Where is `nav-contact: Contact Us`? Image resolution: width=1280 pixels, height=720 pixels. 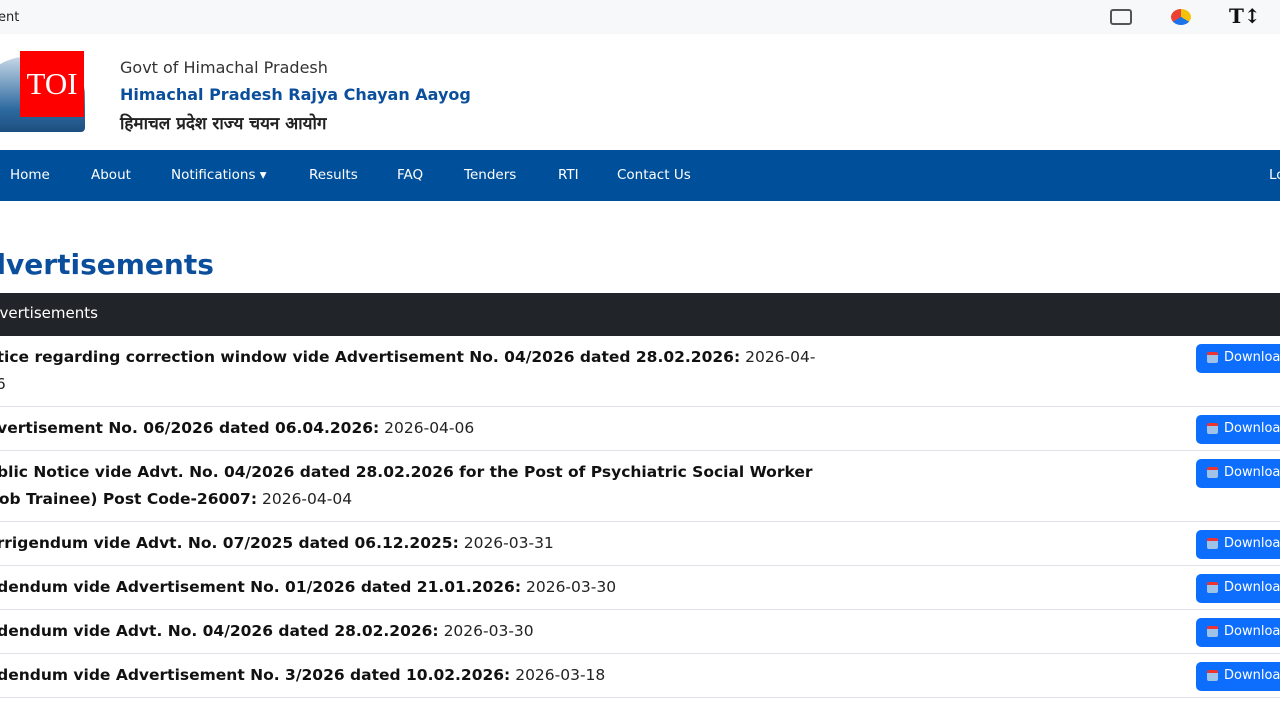
nav-contact: Contact Us is located at coordinates (654, 175).